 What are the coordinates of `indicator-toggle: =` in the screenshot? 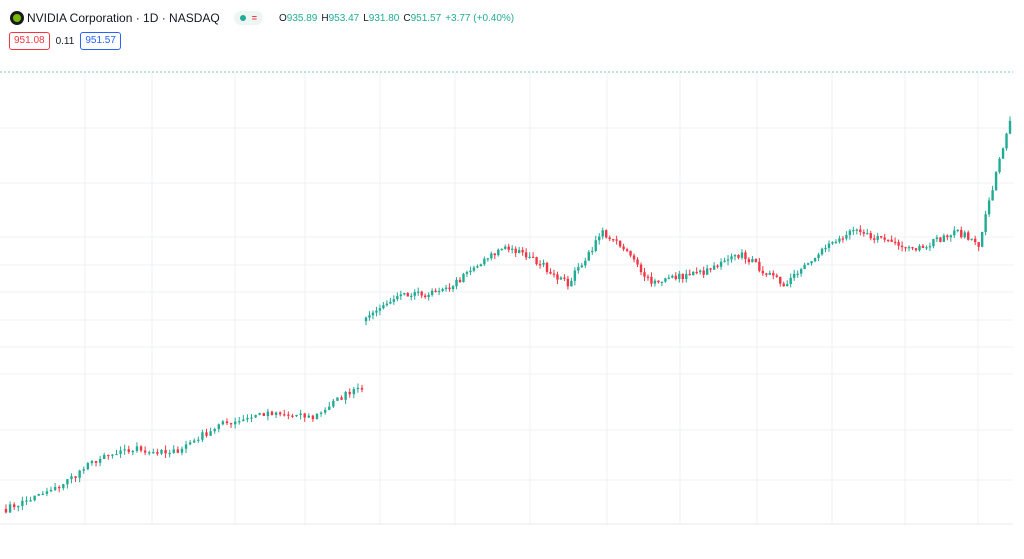 It's located at (248, 18).